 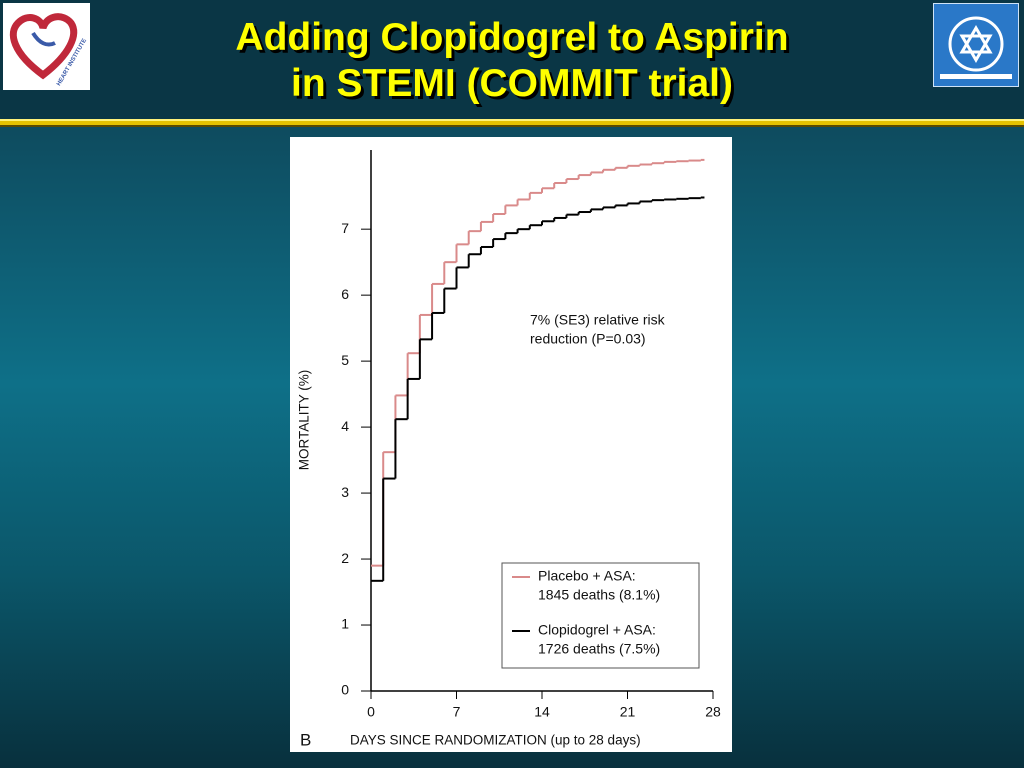 I want to click on heart-shape, so click(x=43, y=46).